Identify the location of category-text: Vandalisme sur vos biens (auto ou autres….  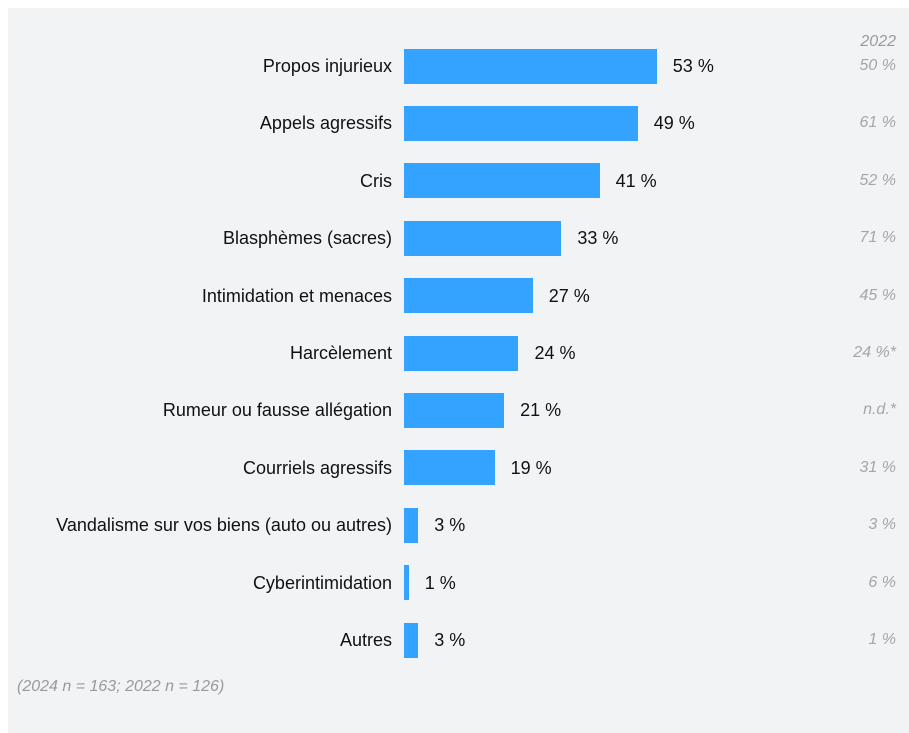
(224, 525).